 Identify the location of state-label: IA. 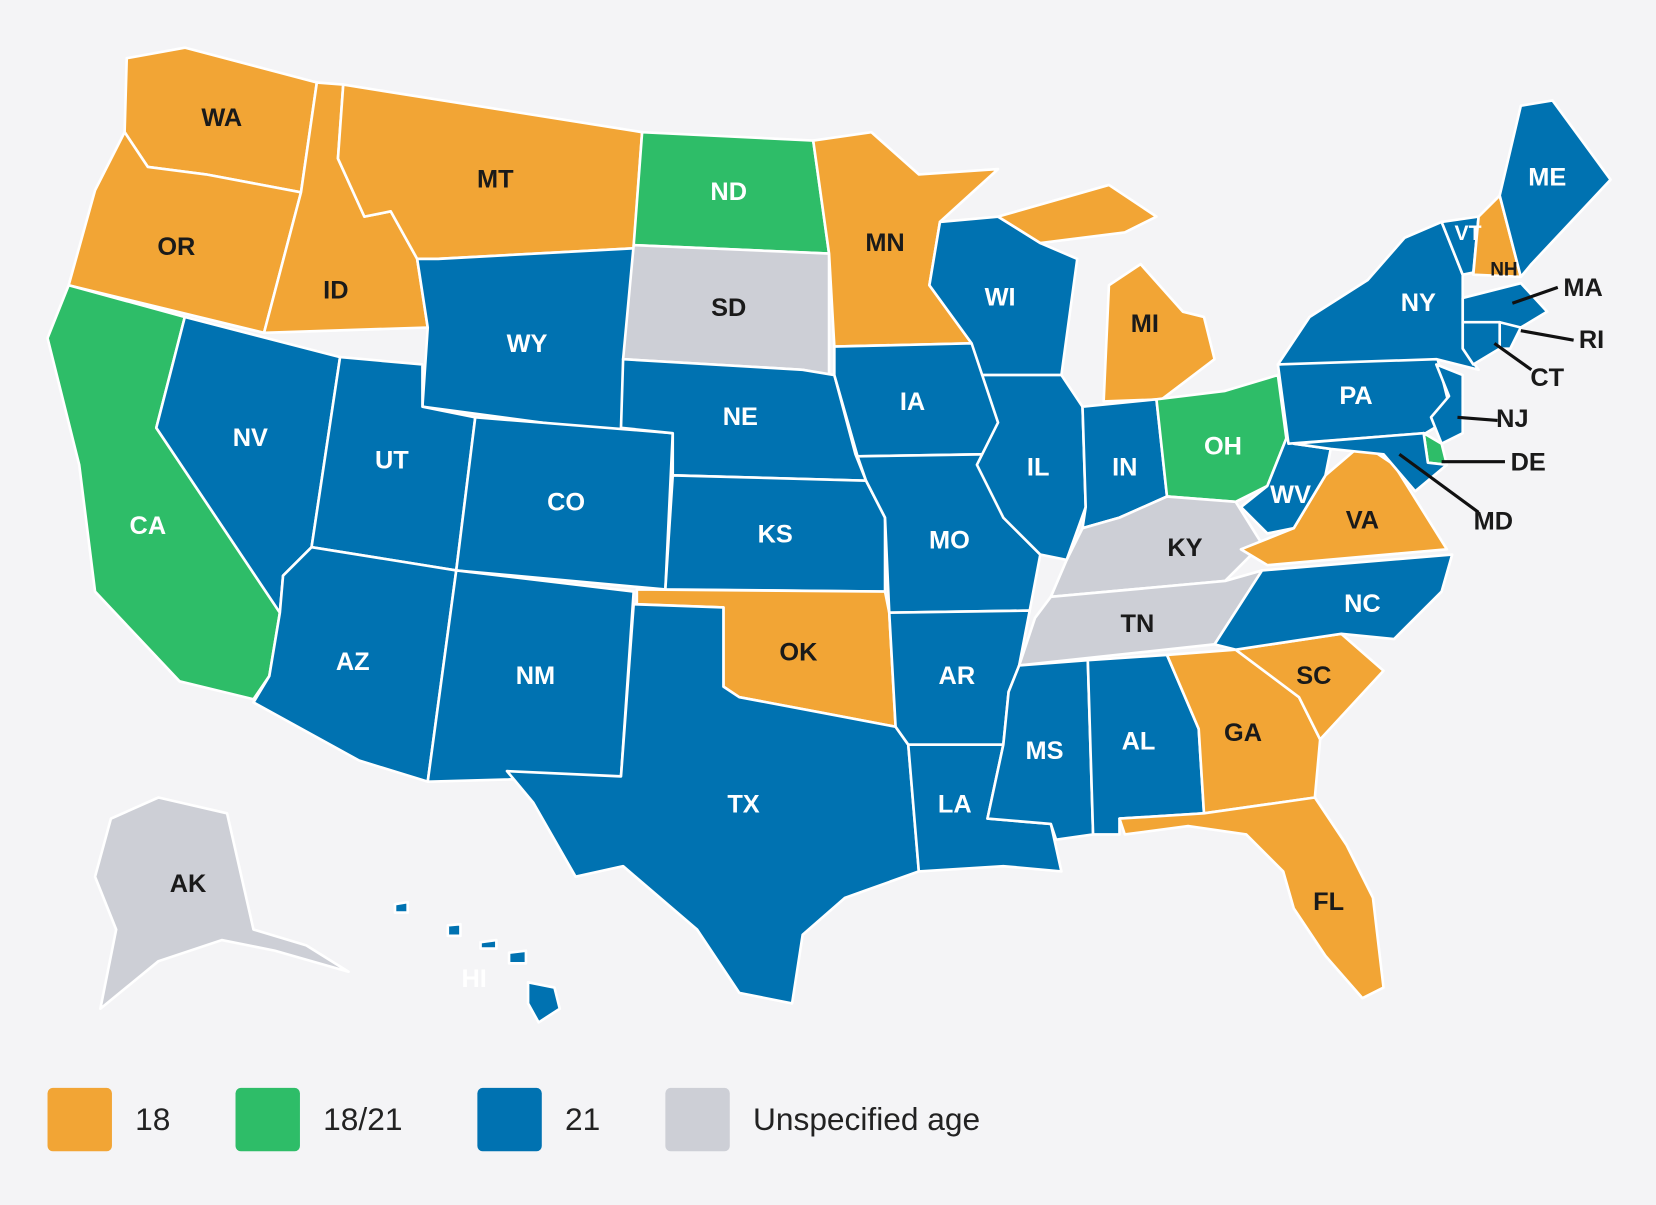
(912, 402).